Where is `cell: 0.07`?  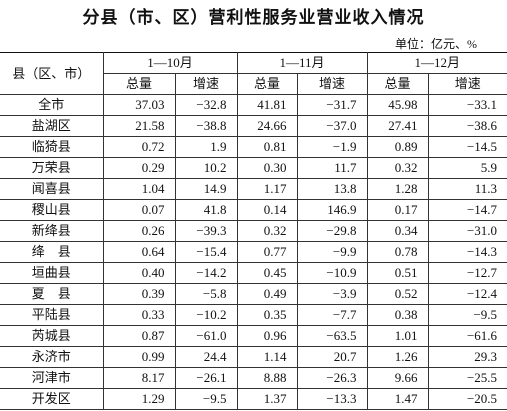
cell: 0.07 is located at coordinates (139, 210).